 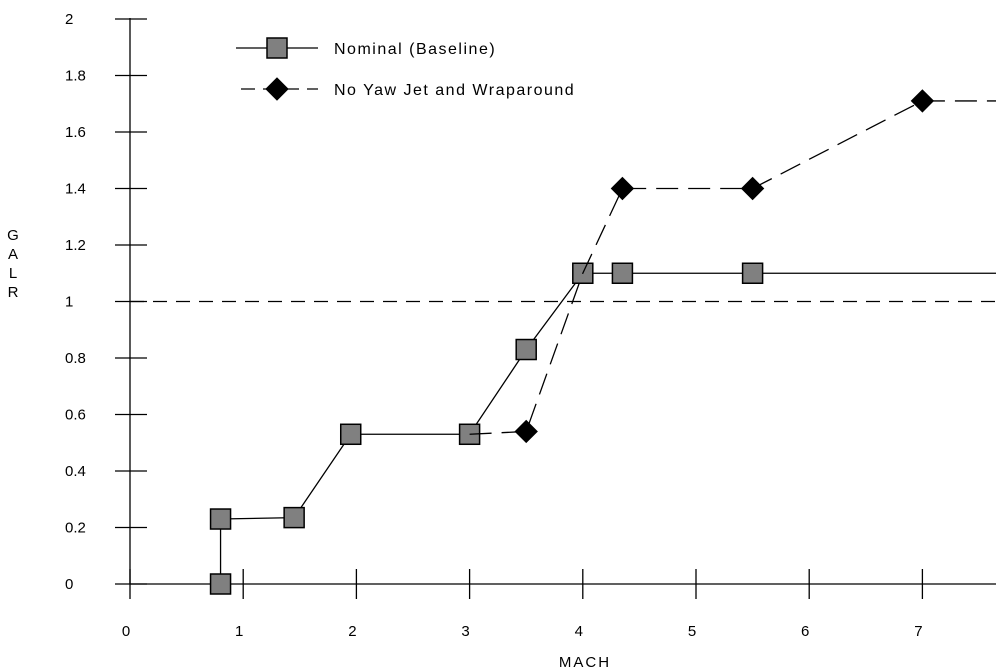 I want to click on x-tick-label: 4, so click(x=579, y=631).